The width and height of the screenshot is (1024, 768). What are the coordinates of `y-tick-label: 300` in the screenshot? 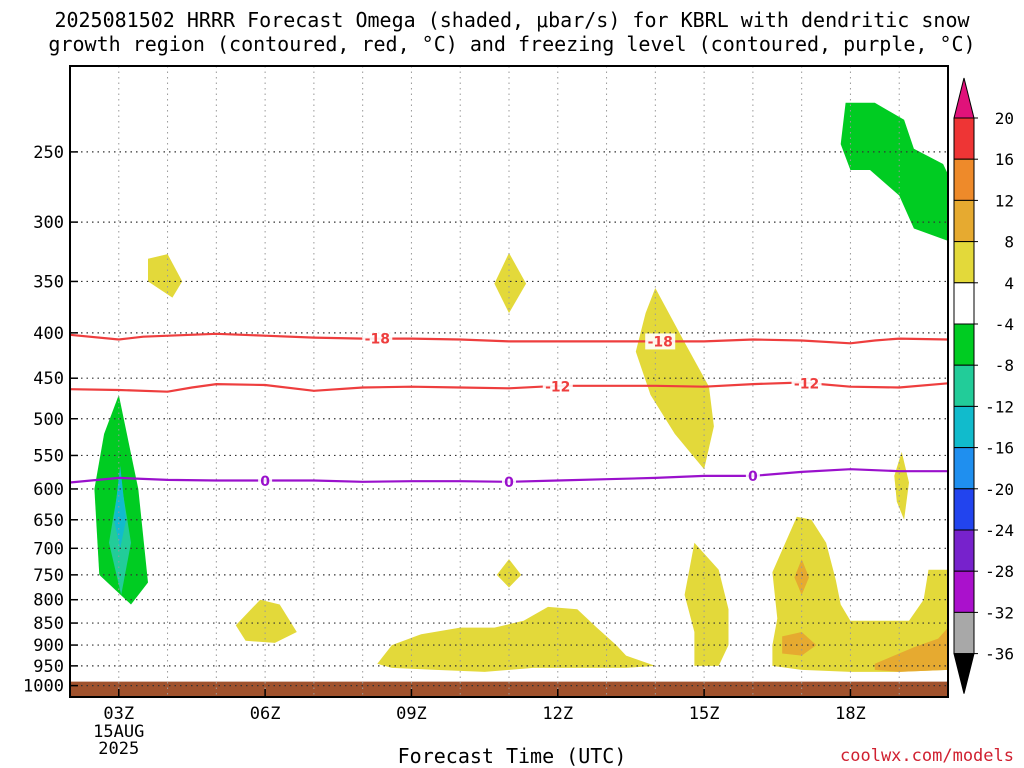 It's located at (48, 223).